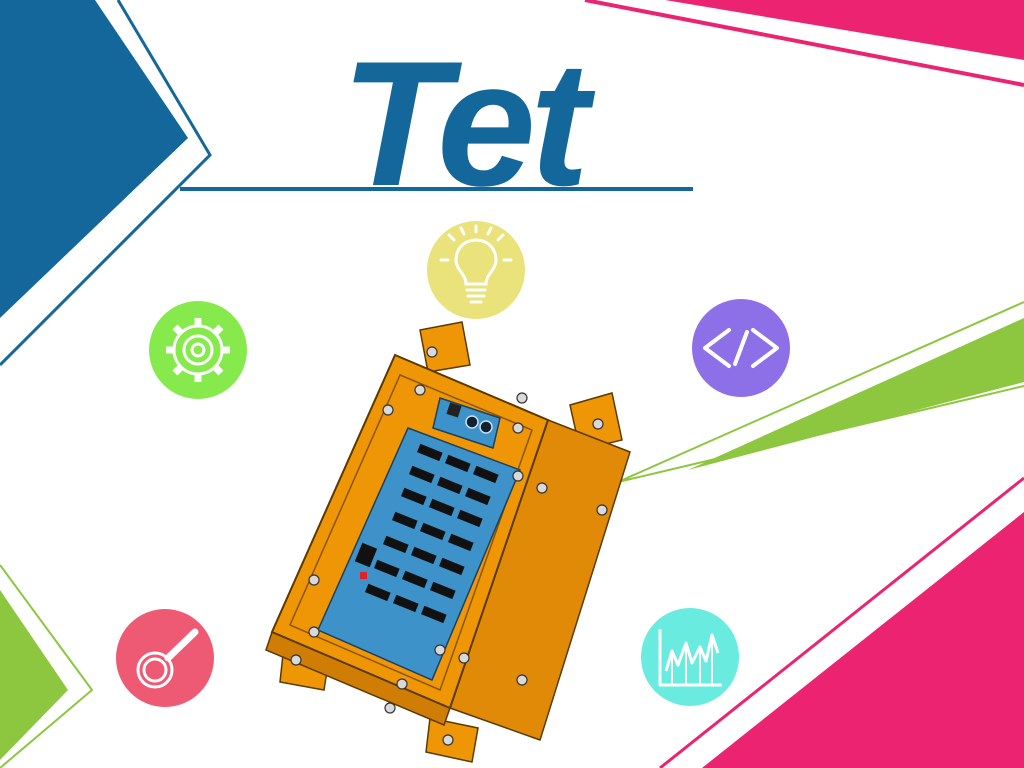  Describe the element at coordinates (363, 575) in the screenshot. I see `status-led` at that location.